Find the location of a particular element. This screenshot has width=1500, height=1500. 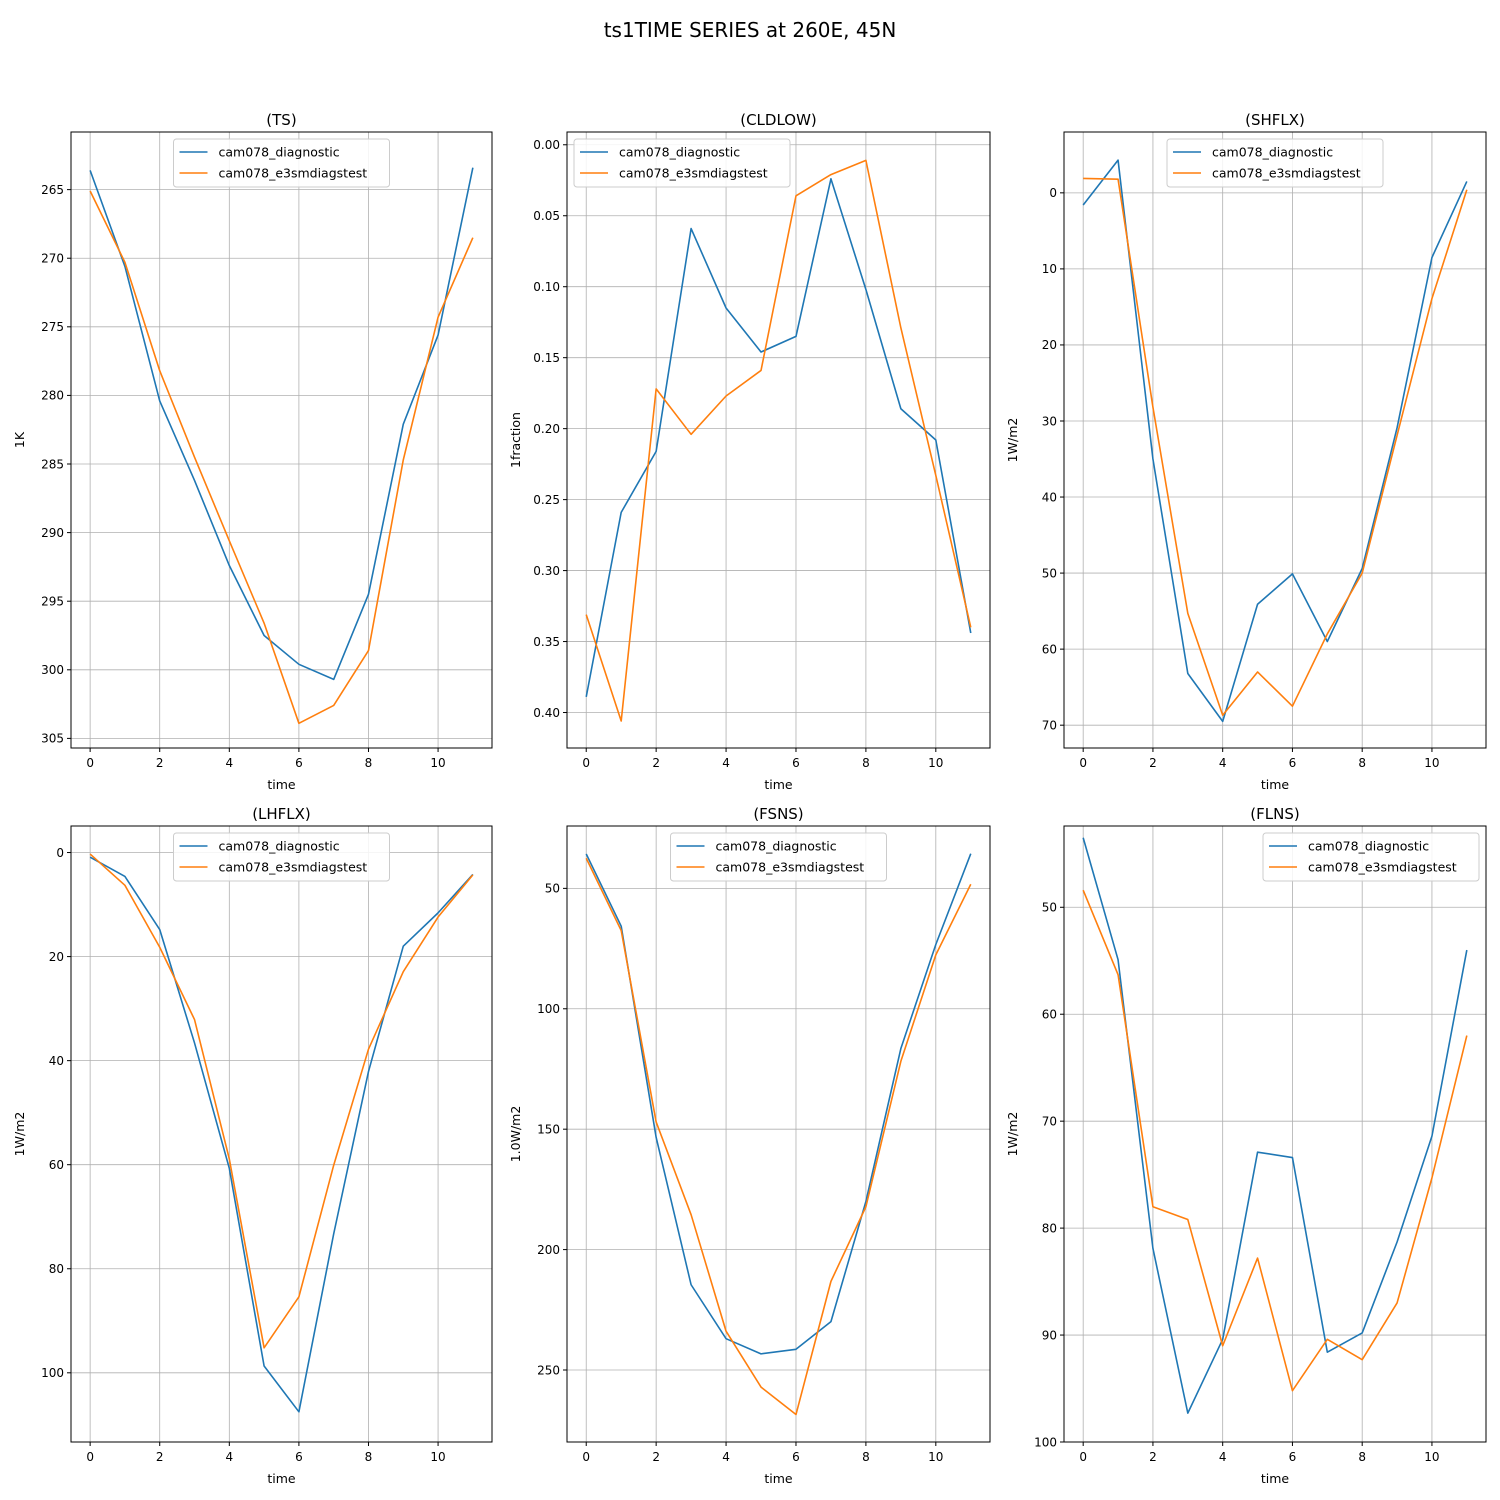

y-tick-label: 40 is located at coordinates (56, 1061).